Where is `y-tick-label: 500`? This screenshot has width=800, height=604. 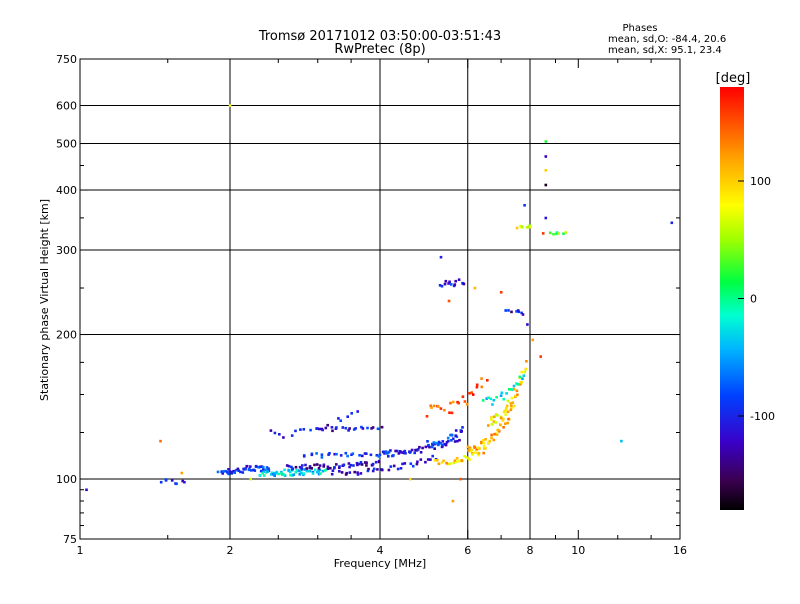 y-tick-label: 500 is located at coordinates (66, 144).